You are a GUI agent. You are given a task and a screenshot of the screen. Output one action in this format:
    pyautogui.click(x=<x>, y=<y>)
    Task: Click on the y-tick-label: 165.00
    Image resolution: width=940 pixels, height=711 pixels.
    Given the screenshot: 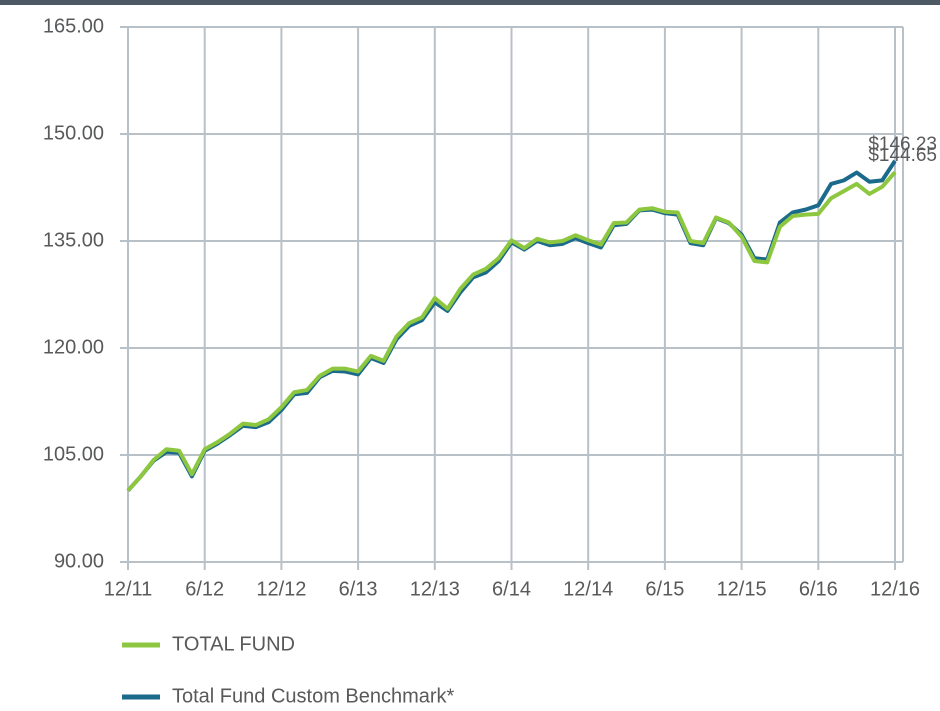 What is the action you would take?
    pyautogui.click(x=73, y=26)
    